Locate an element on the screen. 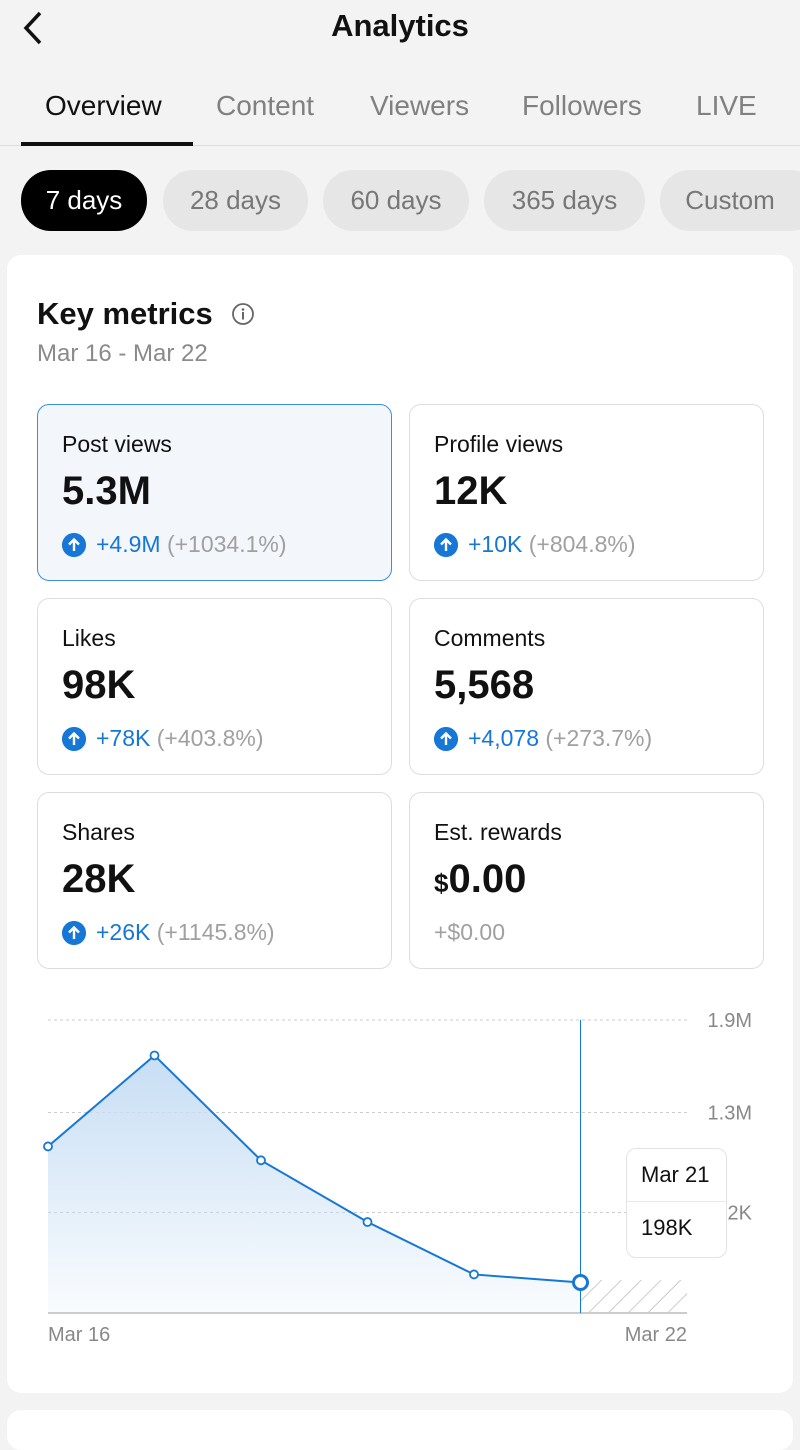 The image size is (800, 1450). info-icon is located at coordinates (243, 314).